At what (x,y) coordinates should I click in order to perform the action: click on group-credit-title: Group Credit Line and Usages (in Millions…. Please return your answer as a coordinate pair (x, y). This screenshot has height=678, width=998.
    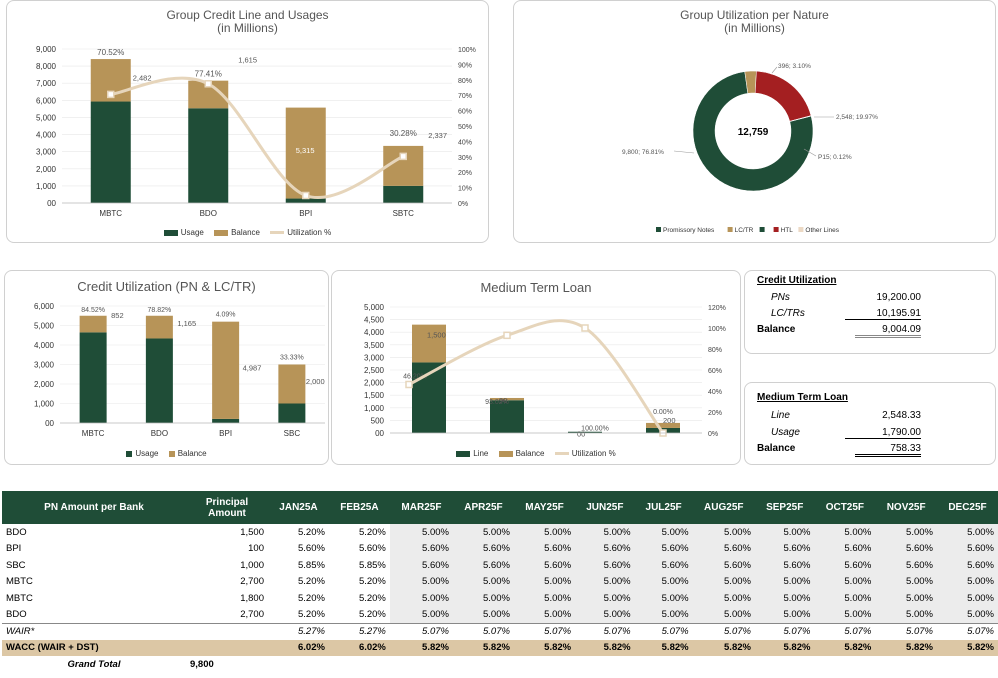
    Looking at the image, I should click on (247, 21).